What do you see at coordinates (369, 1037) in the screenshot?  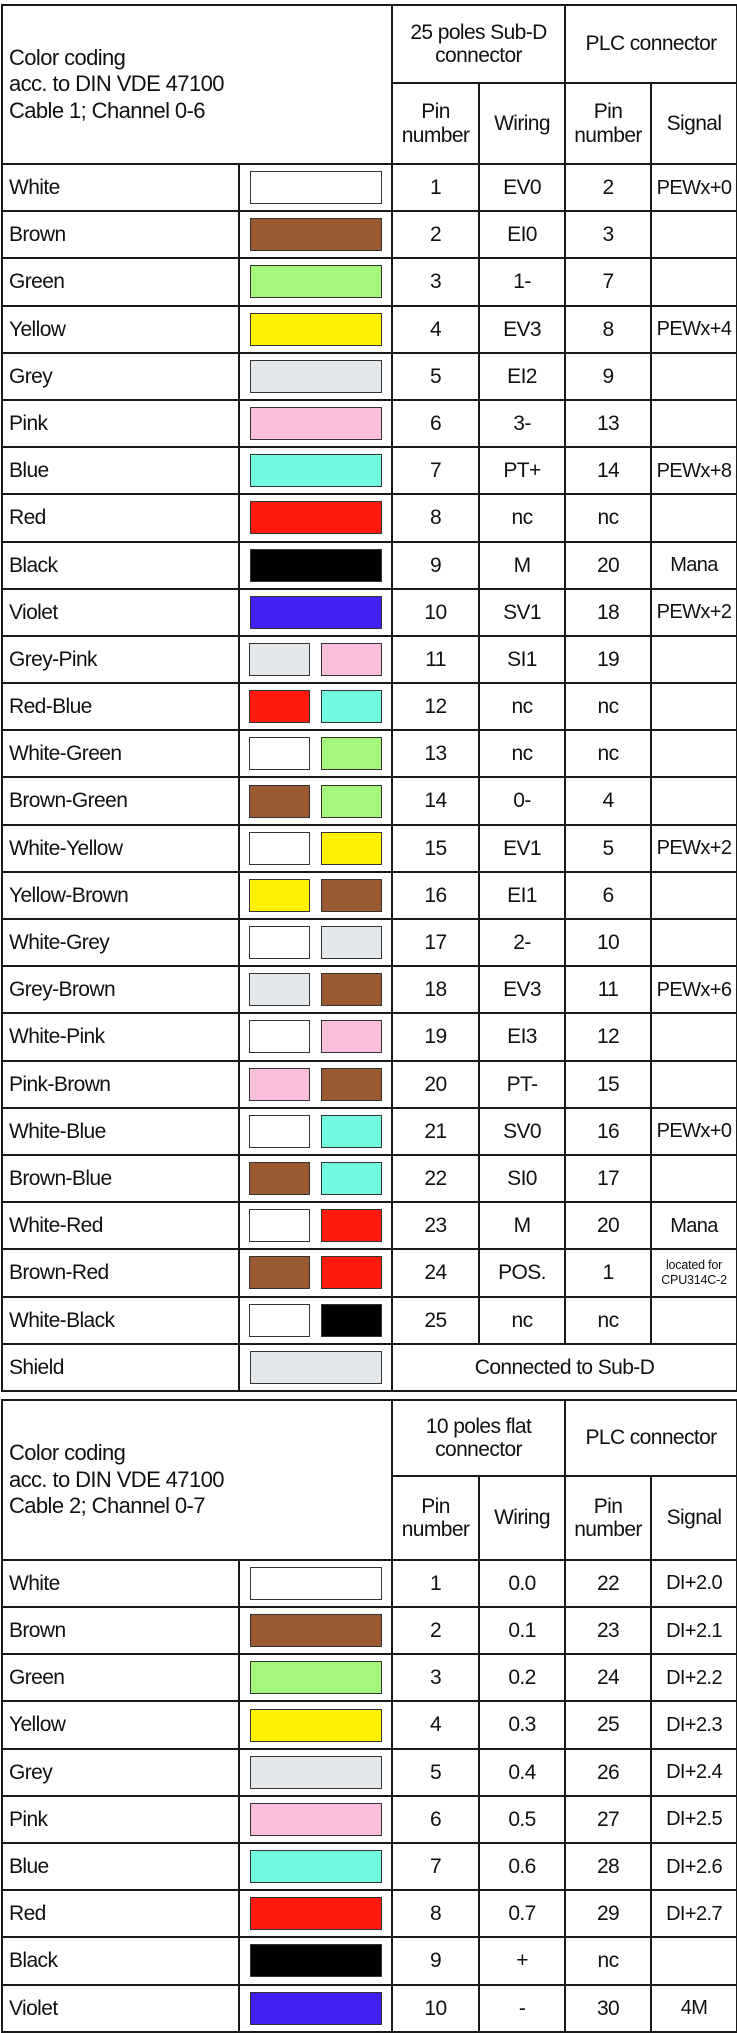 I see `table-row: White-Pink 19 EI3 12` at bounding box center [369, 1037].